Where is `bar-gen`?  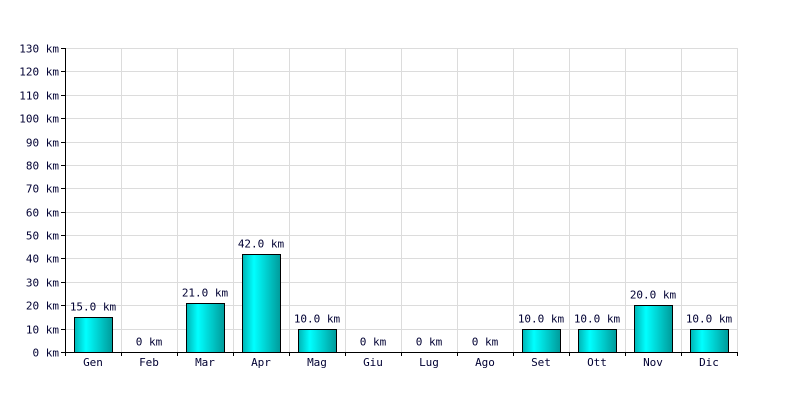 bar-gen is located at coordinates (93, 335).